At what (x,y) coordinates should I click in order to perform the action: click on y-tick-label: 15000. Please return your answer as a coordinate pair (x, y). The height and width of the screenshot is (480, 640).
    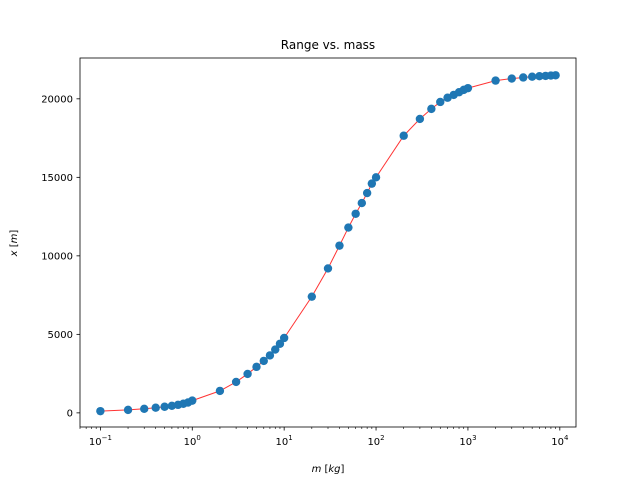
    Looking at the image, I should click on (57, 178).